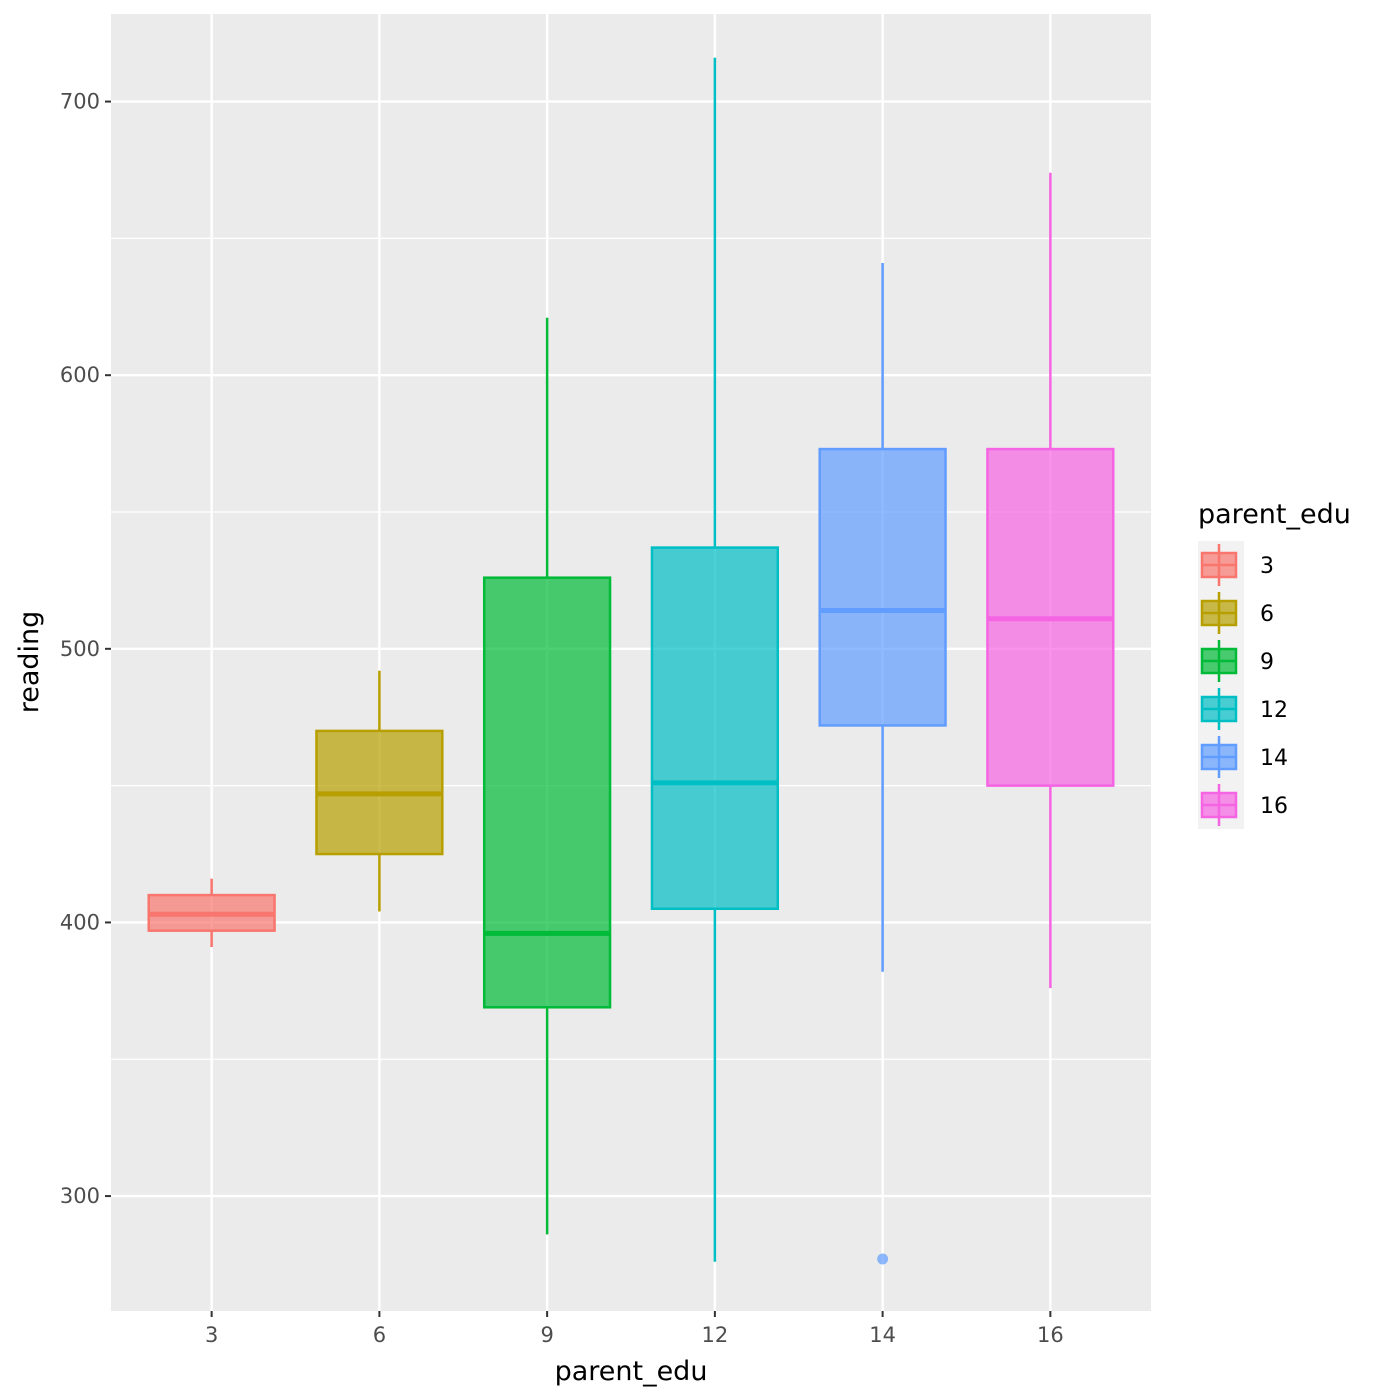  What do you see at coordinates (1050, 1335) in the screenshot?
I see `x-tick-label: 16` at bounding box center [1050, 1335].